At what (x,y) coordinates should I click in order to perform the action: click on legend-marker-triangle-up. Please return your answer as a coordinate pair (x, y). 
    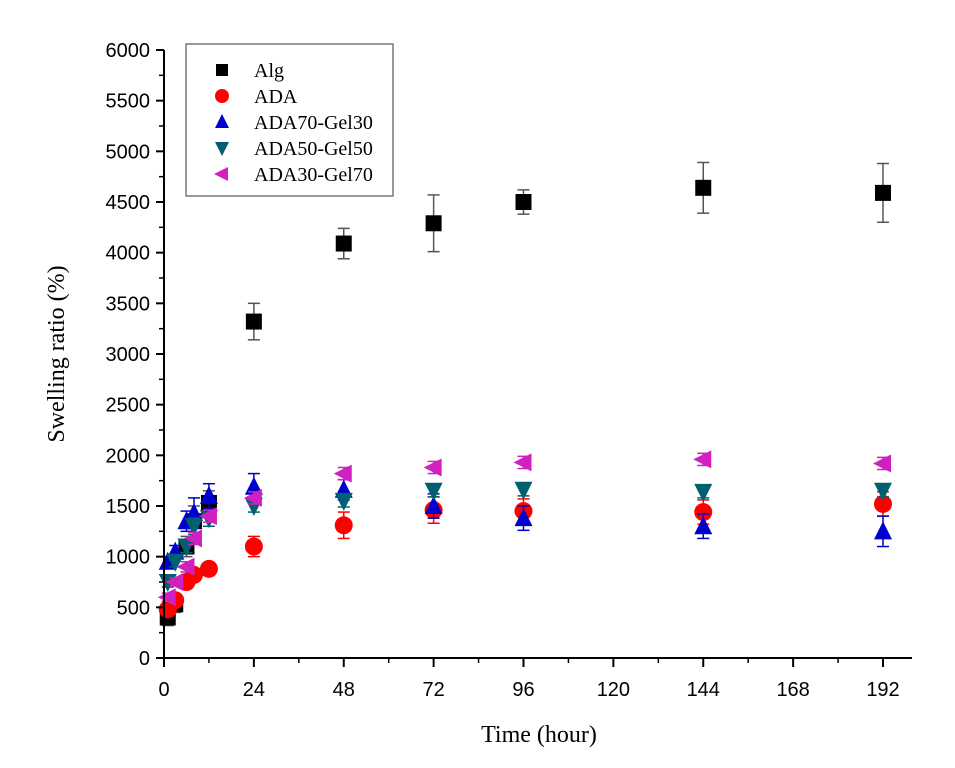
    Looking at the image, I should click on (222, 121).